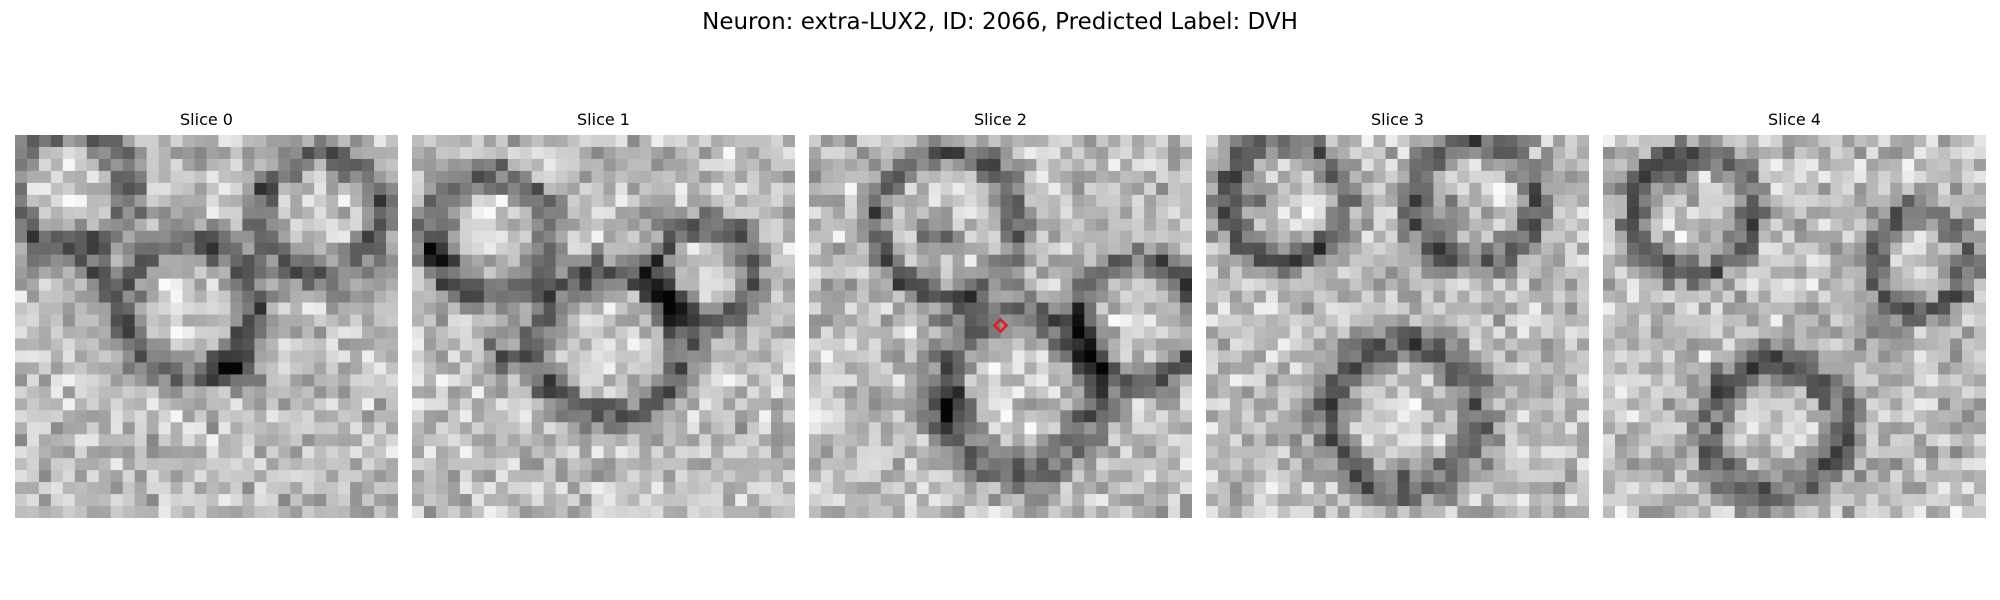  I want to click on slice-panel-4: Slice 4, so click(1794, 314).